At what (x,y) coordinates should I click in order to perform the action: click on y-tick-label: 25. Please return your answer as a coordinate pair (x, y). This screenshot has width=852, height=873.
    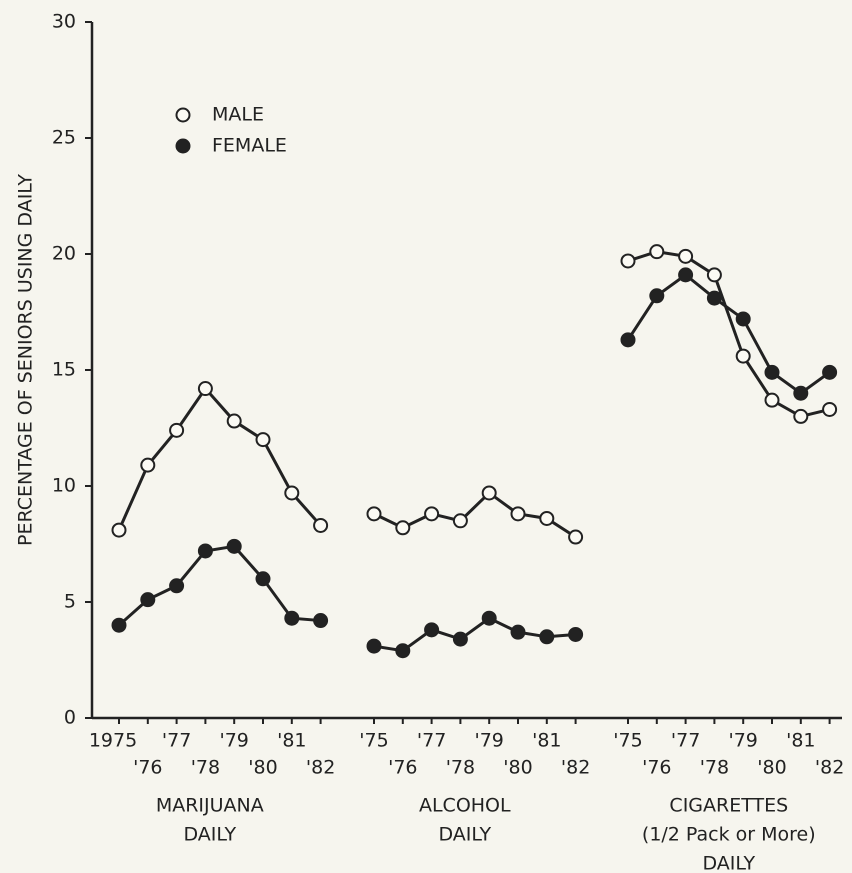
    Looking at the image, I should click on (64, 138).